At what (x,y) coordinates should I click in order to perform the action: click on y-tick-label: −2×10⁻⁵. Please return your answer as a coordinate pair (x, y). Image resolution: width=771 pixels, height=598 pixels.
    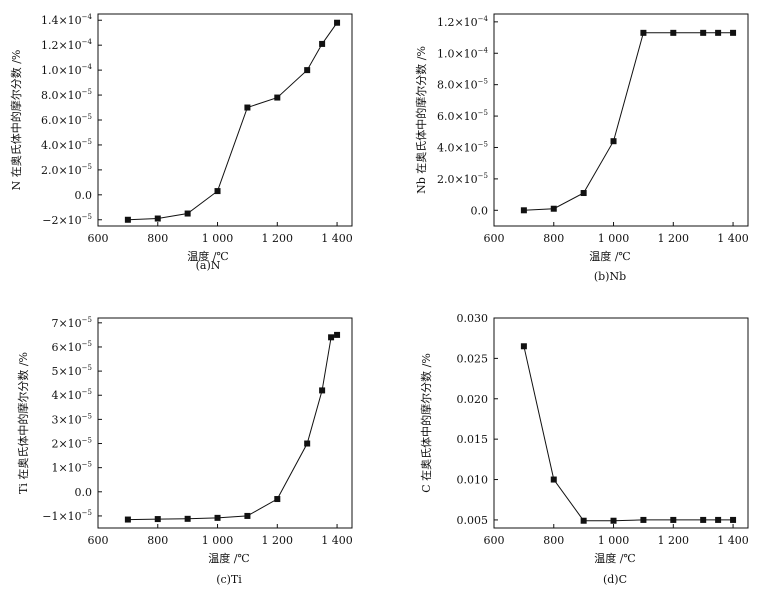
    Looking at the image, I should click on (67, 220).